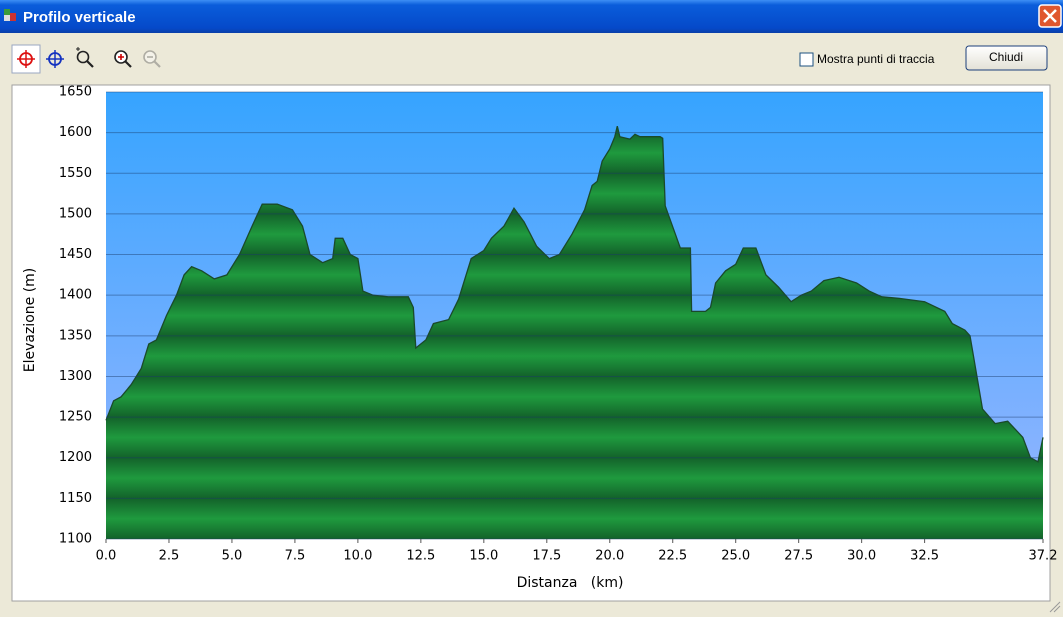 Image resolution: width=1063 pixels, height=617 pixels. Describe the element at coordinates (609, 556) in the screenshot. I see `x-tick-label: 20.0` at that location.